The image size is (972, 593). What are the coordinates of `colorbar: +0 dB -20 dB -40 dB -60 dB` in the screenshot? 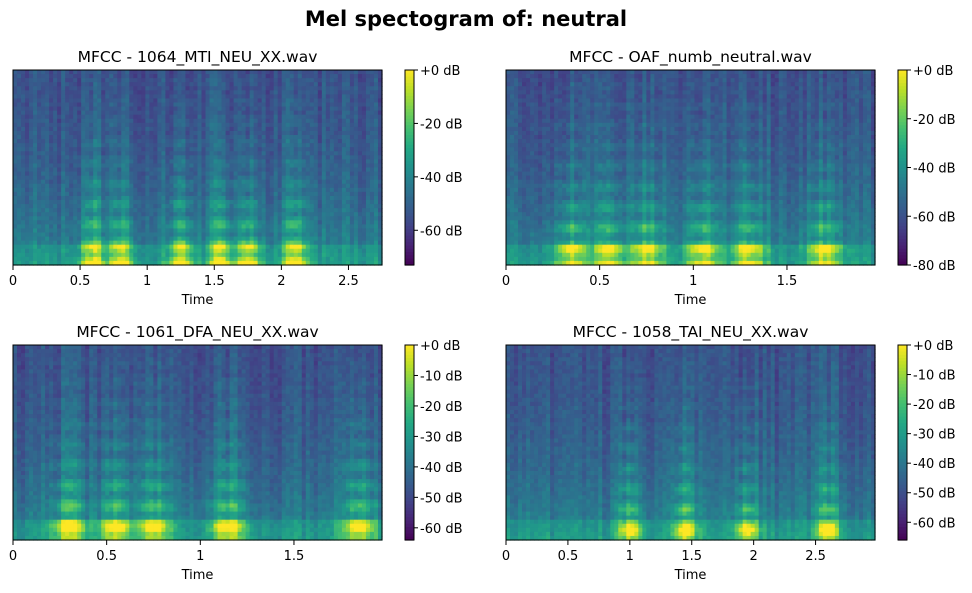 It's located at (433, 165).